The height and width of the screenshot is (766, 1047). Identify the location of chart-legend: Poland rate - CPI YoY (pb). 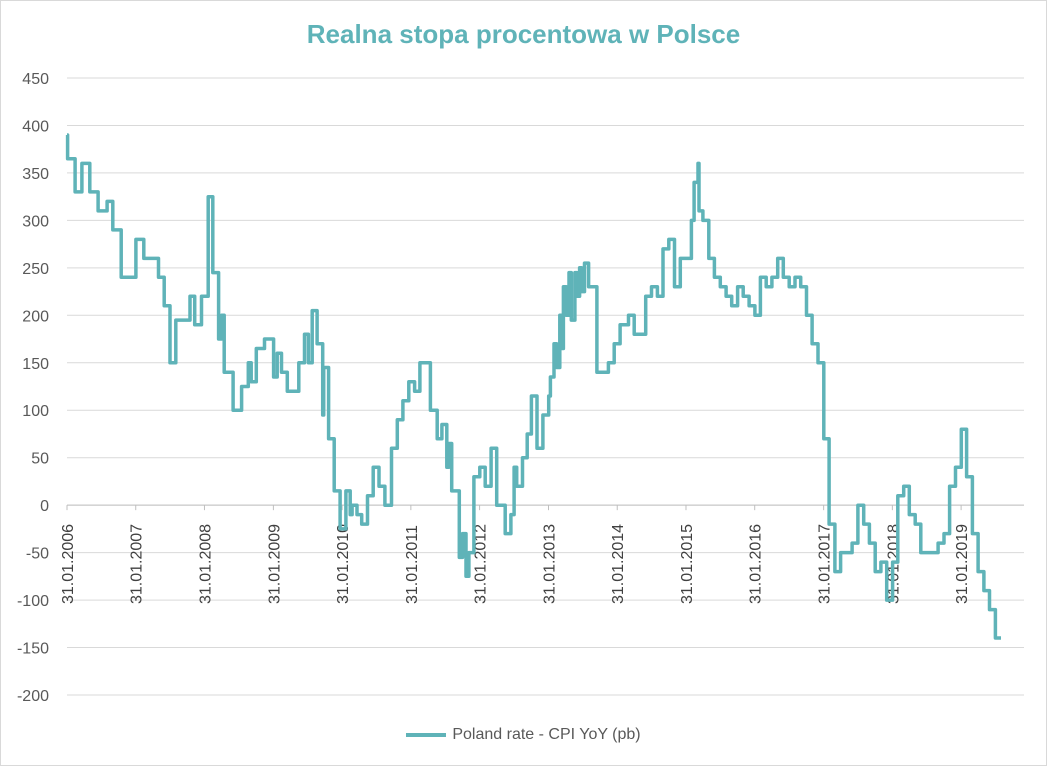
(523, 735).